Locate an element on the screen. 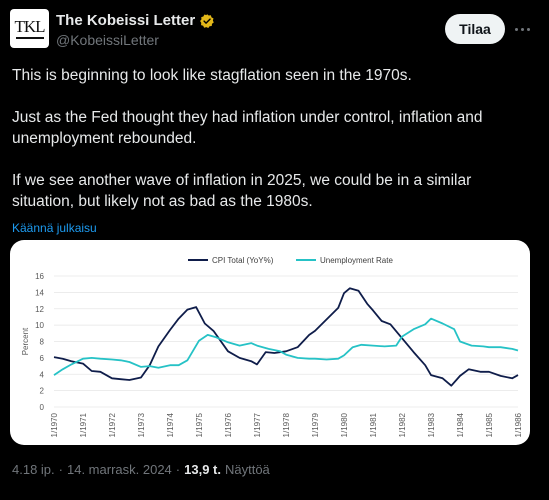 The image size is (549, 500). x-tick-label: 1/1971 is located at coordinates (83, 424).